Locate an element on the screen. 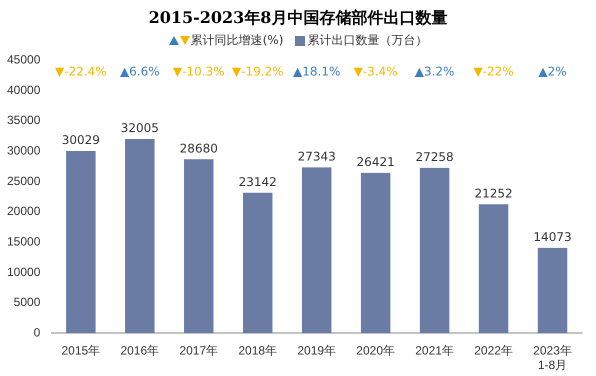 The height and width of the screenshot is (376, 596). y-tick-label: 25000 is located at coordinates (23, 181).